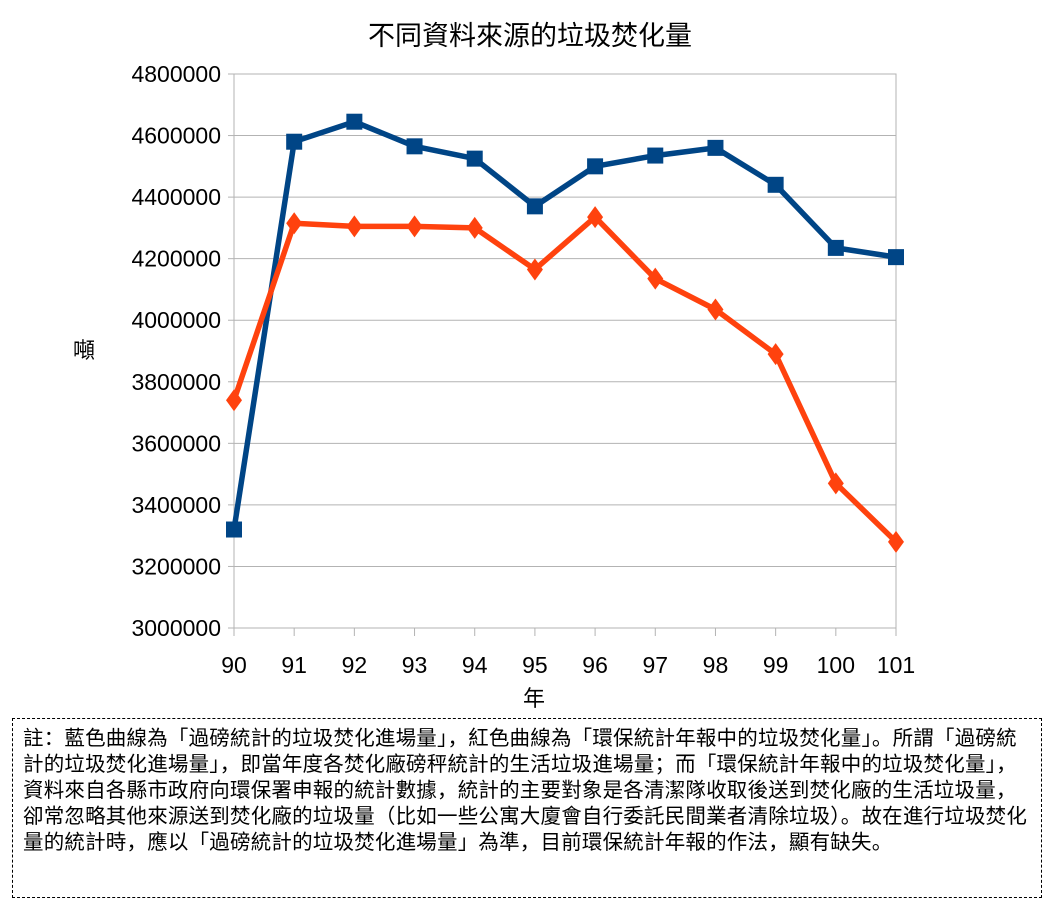  I want to click on x-tick-label: 91, so click(294, 665).